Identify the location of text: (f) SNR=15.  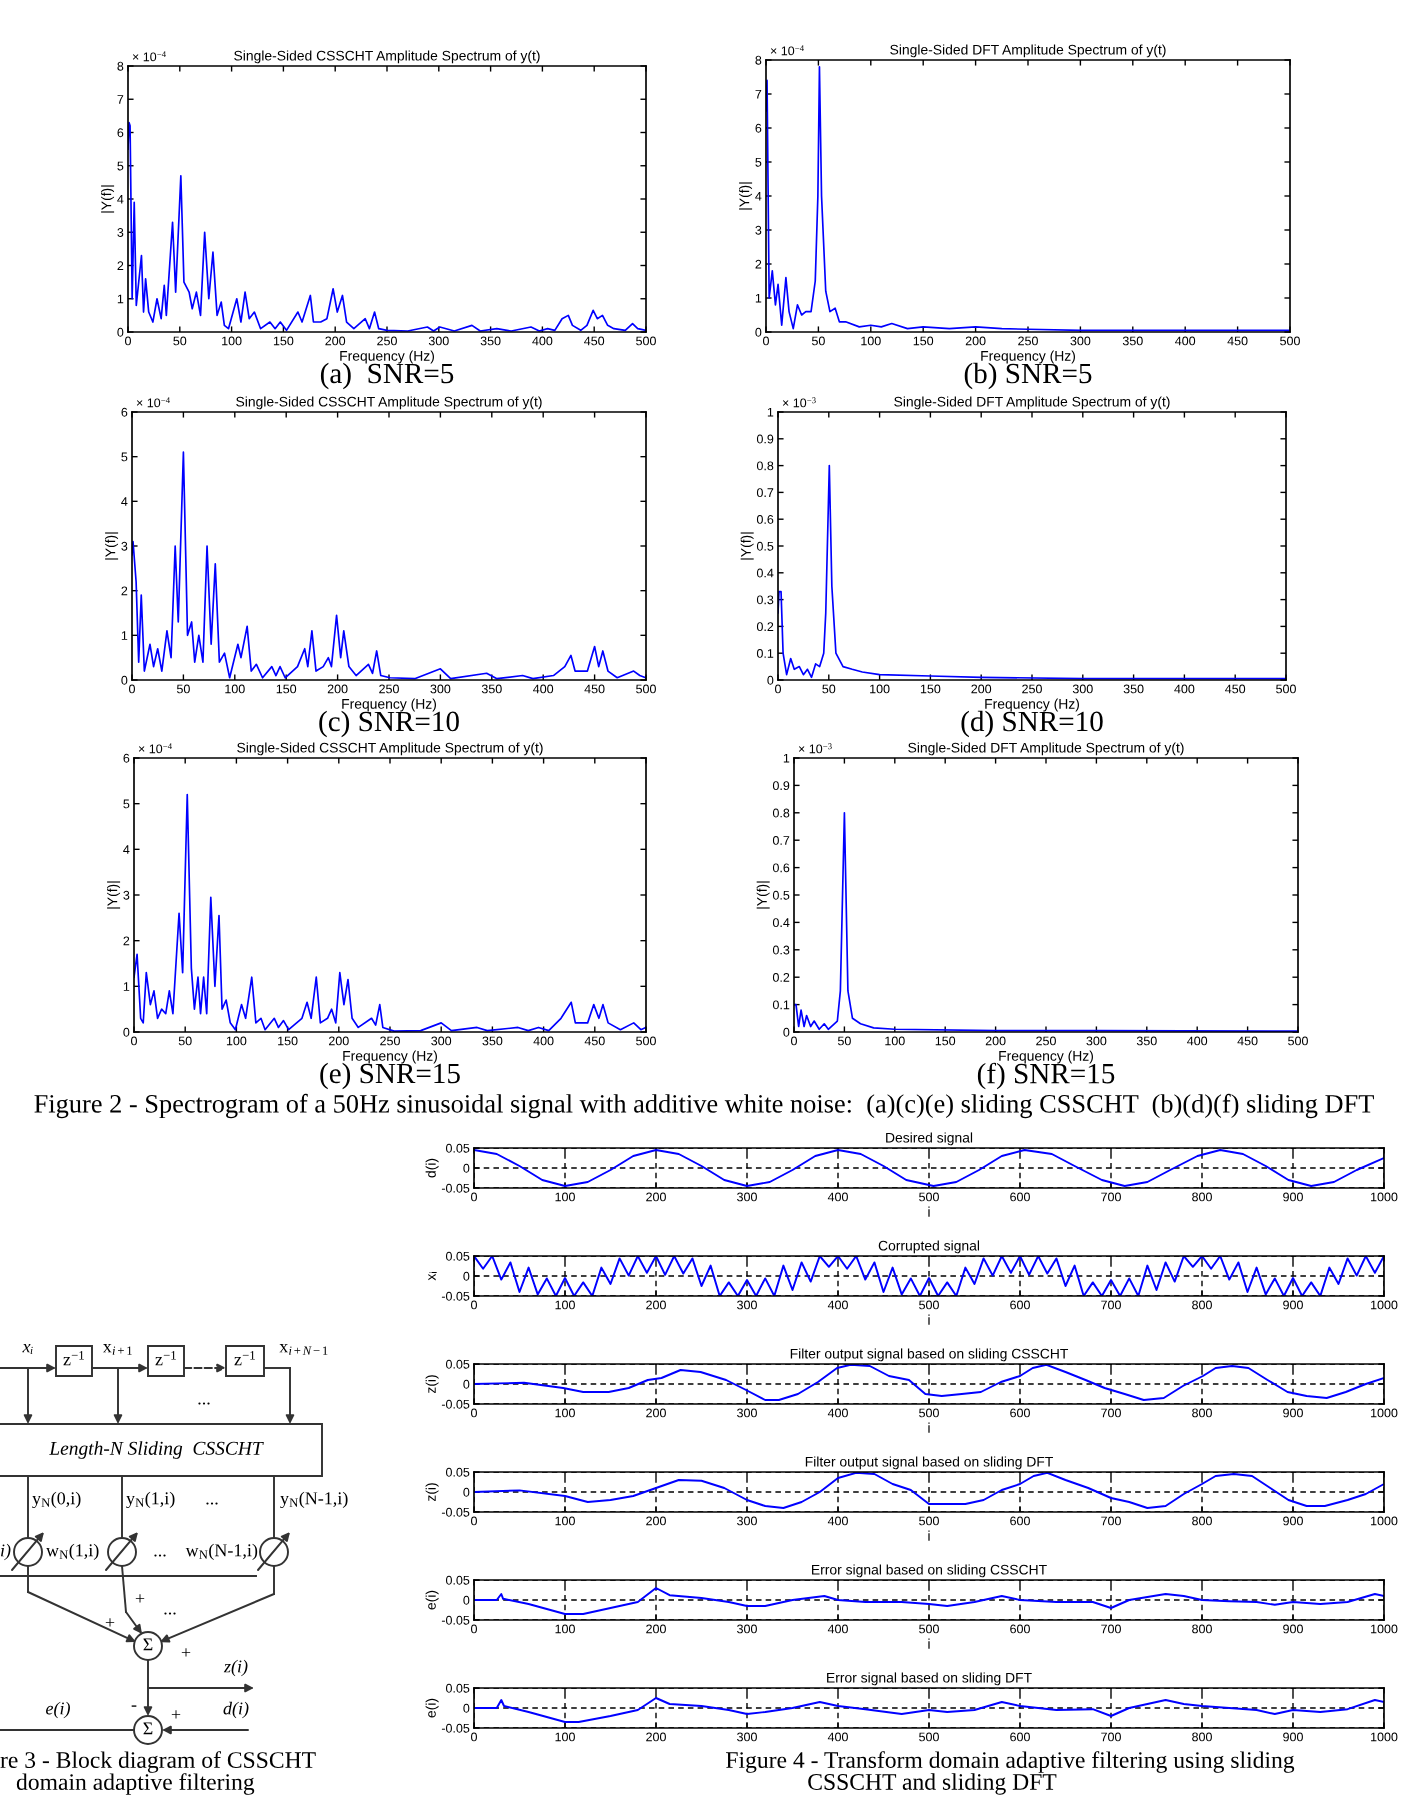
(1046, 1076).